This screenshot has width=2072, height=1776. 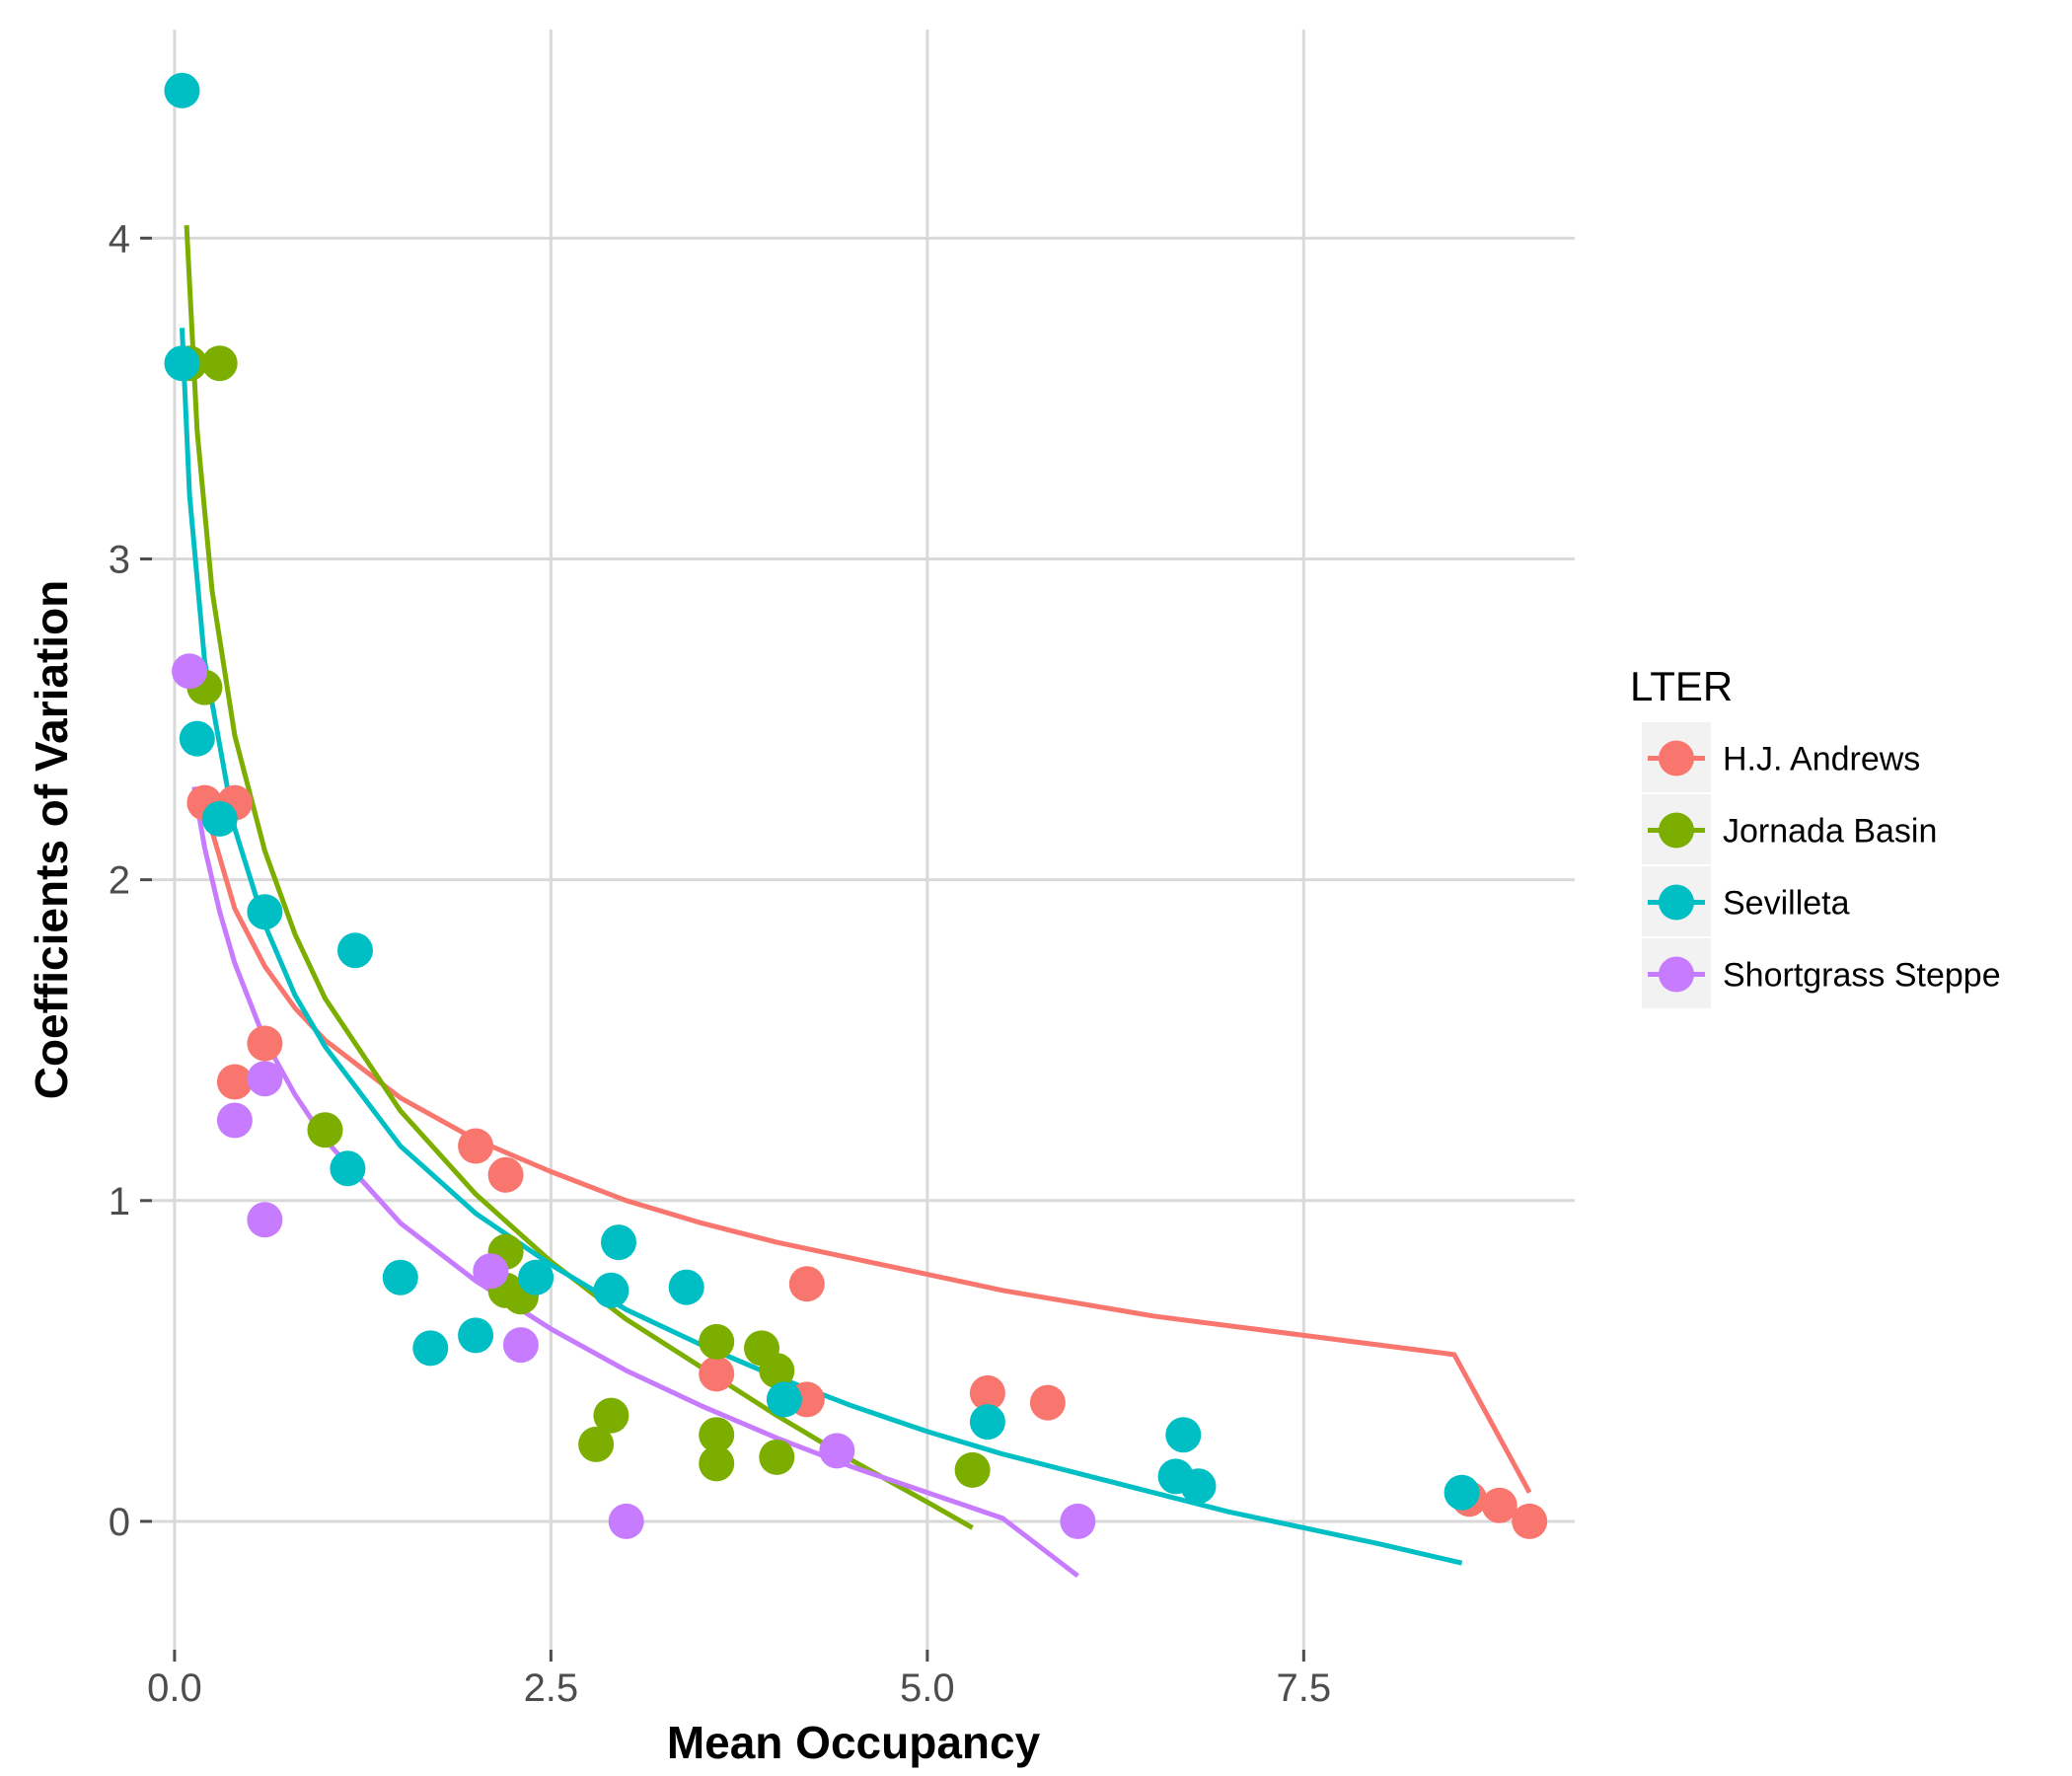 What do you see at coordinates (1862, 976) in the screenshot?
I see `legend-label-shortgrass-steppe: Shortgrass Steppe` at bounding box center [1862, 976].